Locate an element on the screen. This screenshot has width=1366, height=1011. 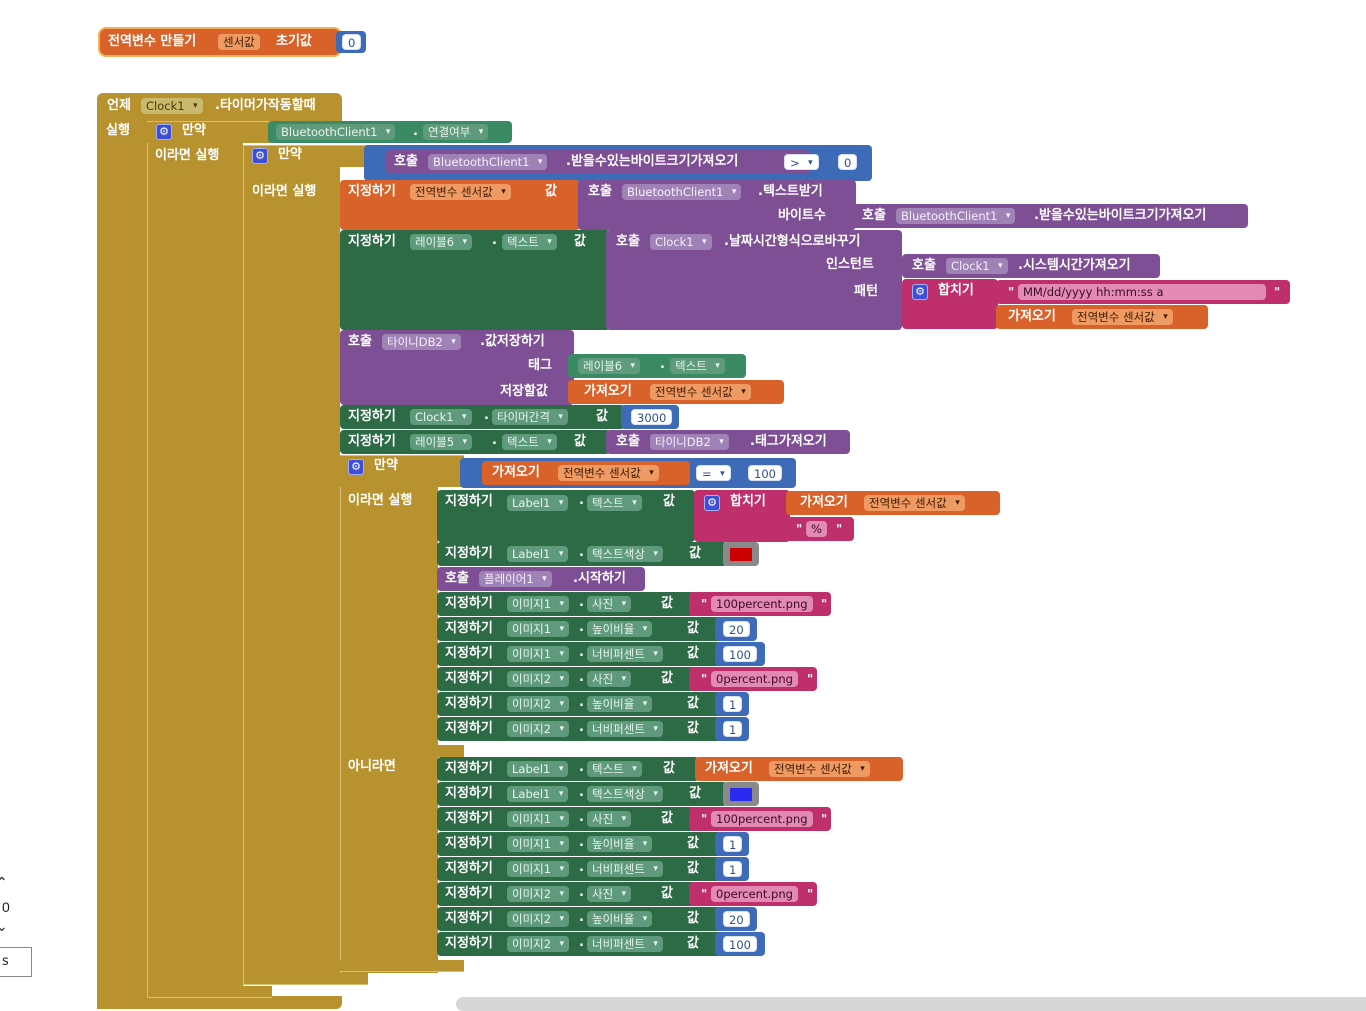
pattern-join-block: ⚙ 합치기 is located at coordinates (950, 304).